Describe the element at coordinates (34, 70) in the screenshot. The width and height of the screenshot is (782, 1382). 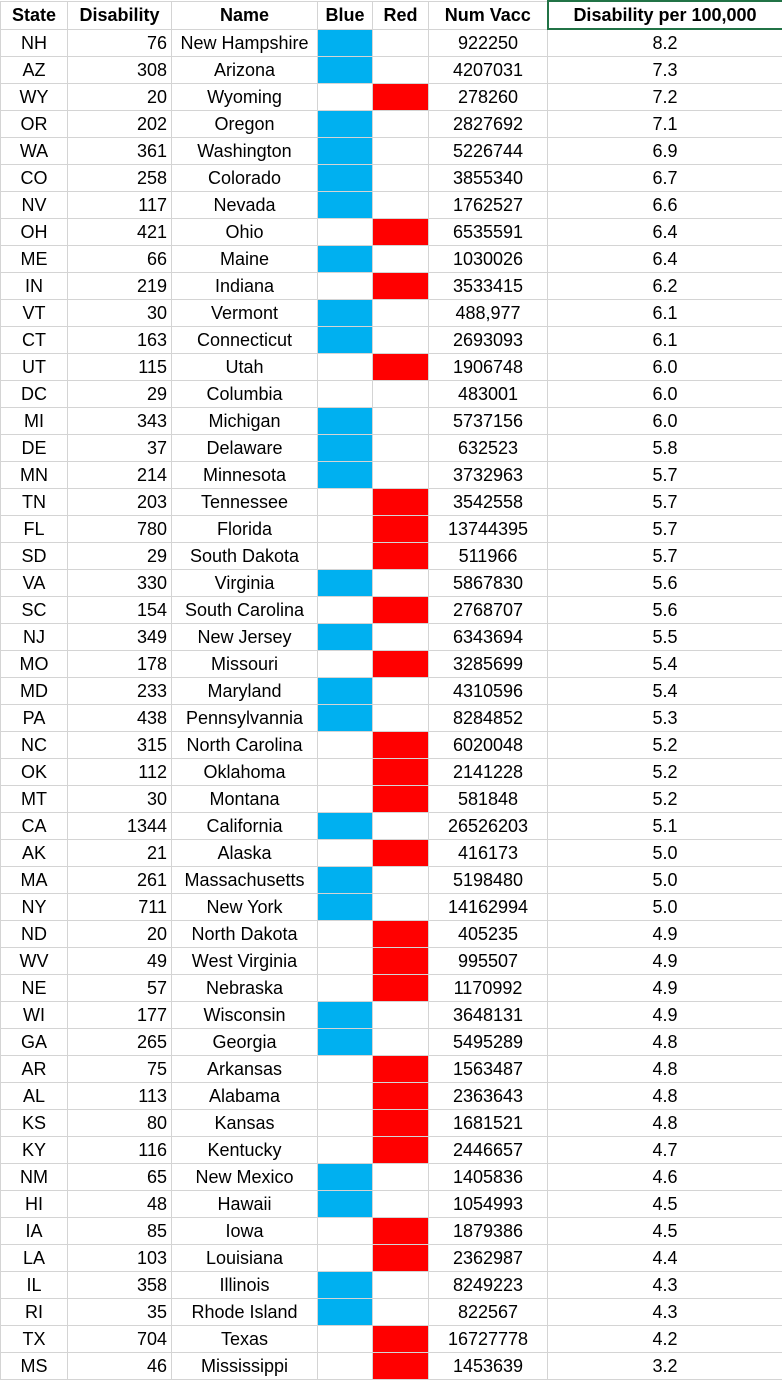
I see `cell-state: AZ` at that location.